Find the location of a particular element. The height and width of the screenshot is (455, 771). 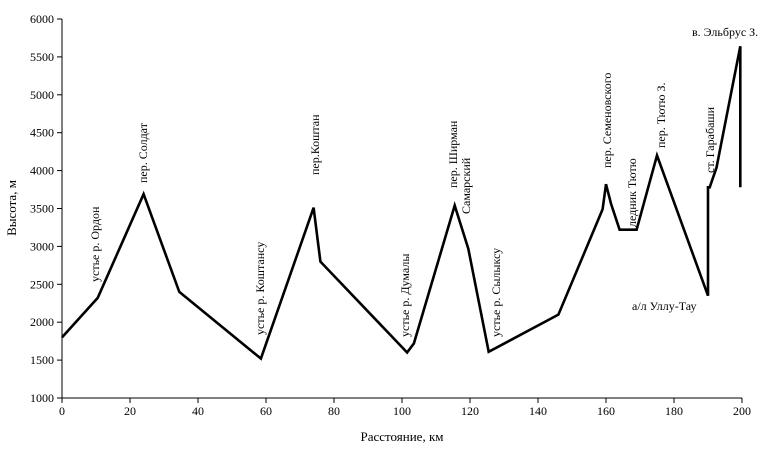

annotation-label: устье р. Коштансу is located at coordinates (260, 288).